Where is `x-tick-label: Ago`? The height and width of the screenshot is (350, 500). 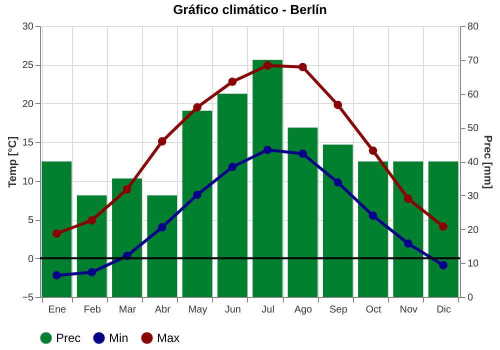
x-tick-label: Ago is located at coordinates (303, 310).